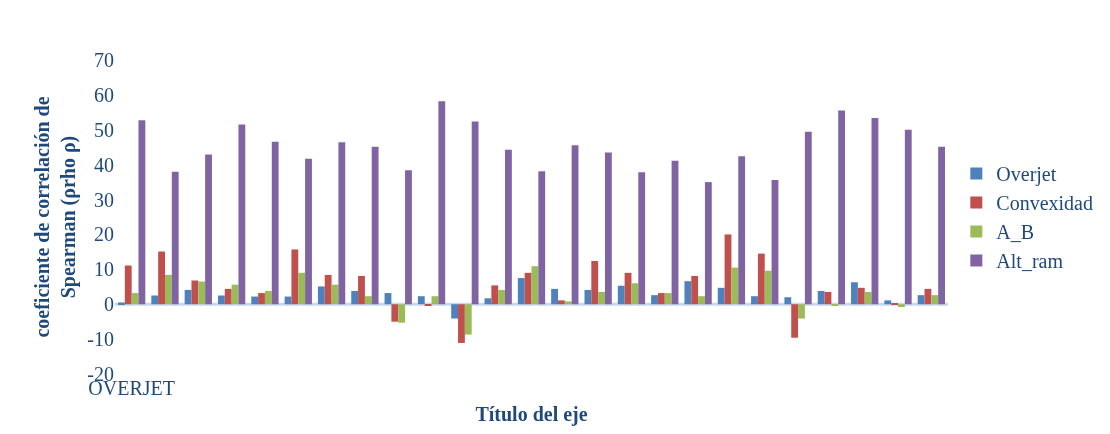 This screenshot has height=434, width=1110. I want to click on y-tick-label: 60, so click(104, 94).